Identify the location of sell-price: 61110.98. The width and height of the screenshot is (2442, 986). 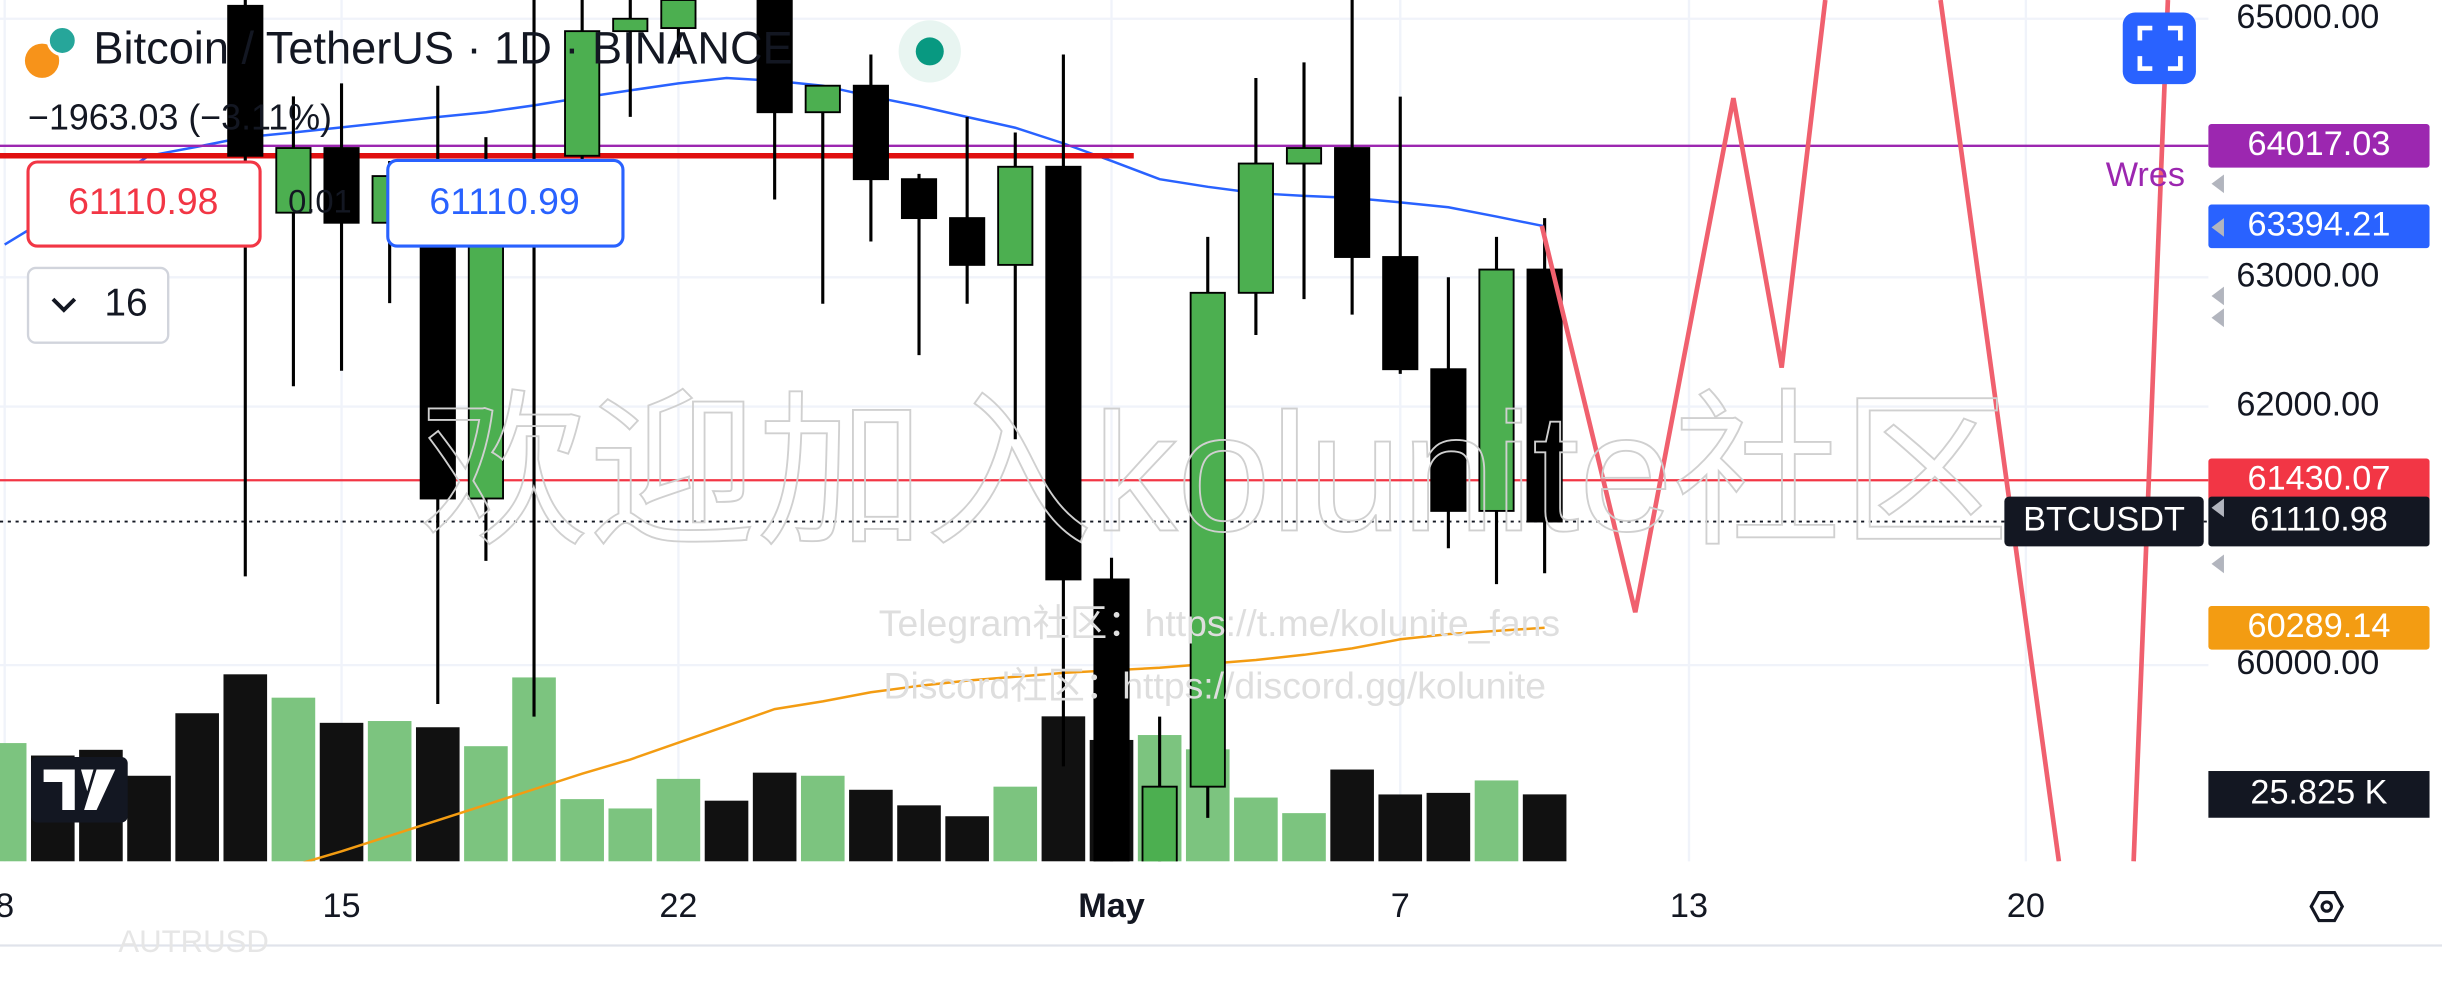
(143, 201).